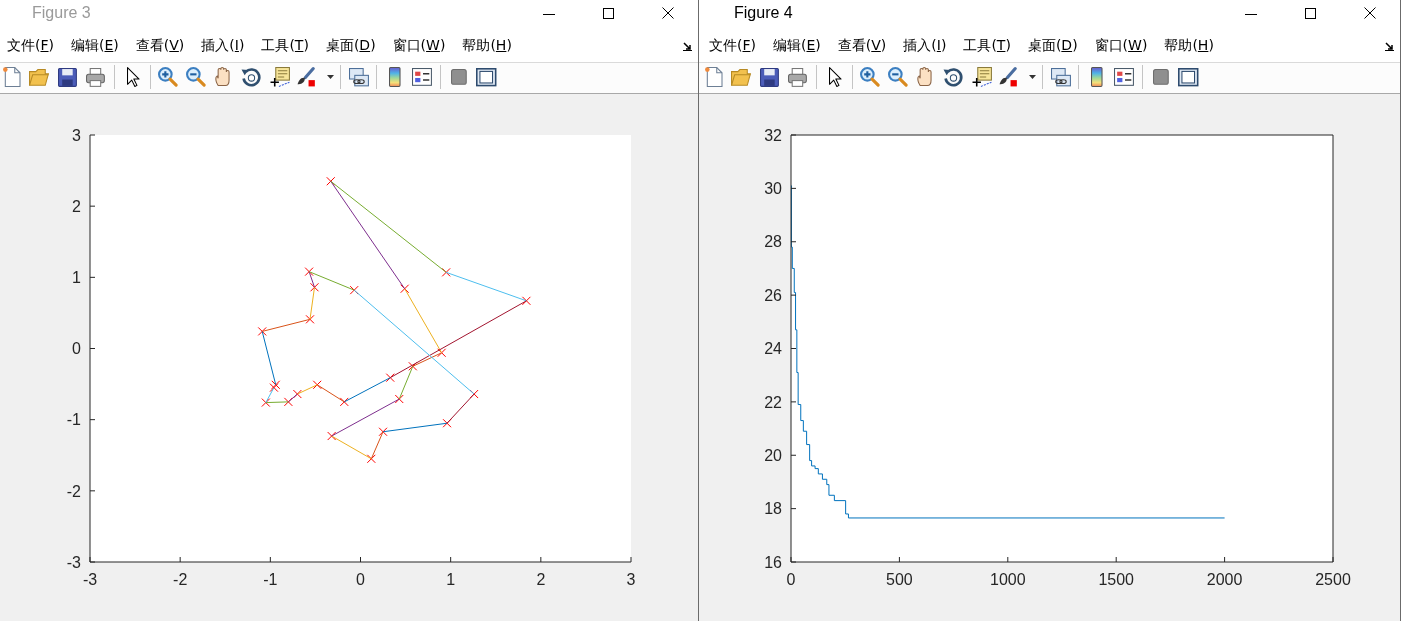 This screenshot has height=621, width=1401. Describe the element at coordinates (74, 420) in the screenshot. I see `y-tick-label: -1` at that location.